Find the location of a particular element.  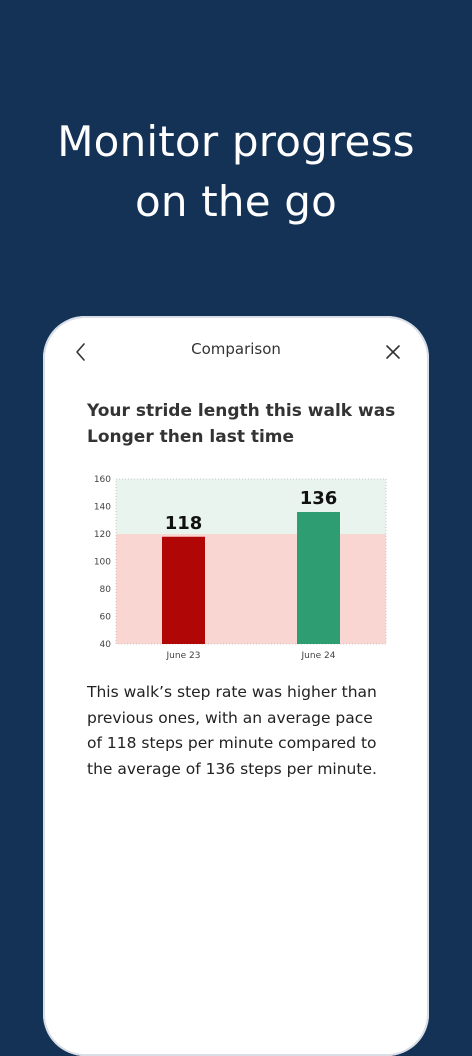

back-button is located at coordinates (81, 352).